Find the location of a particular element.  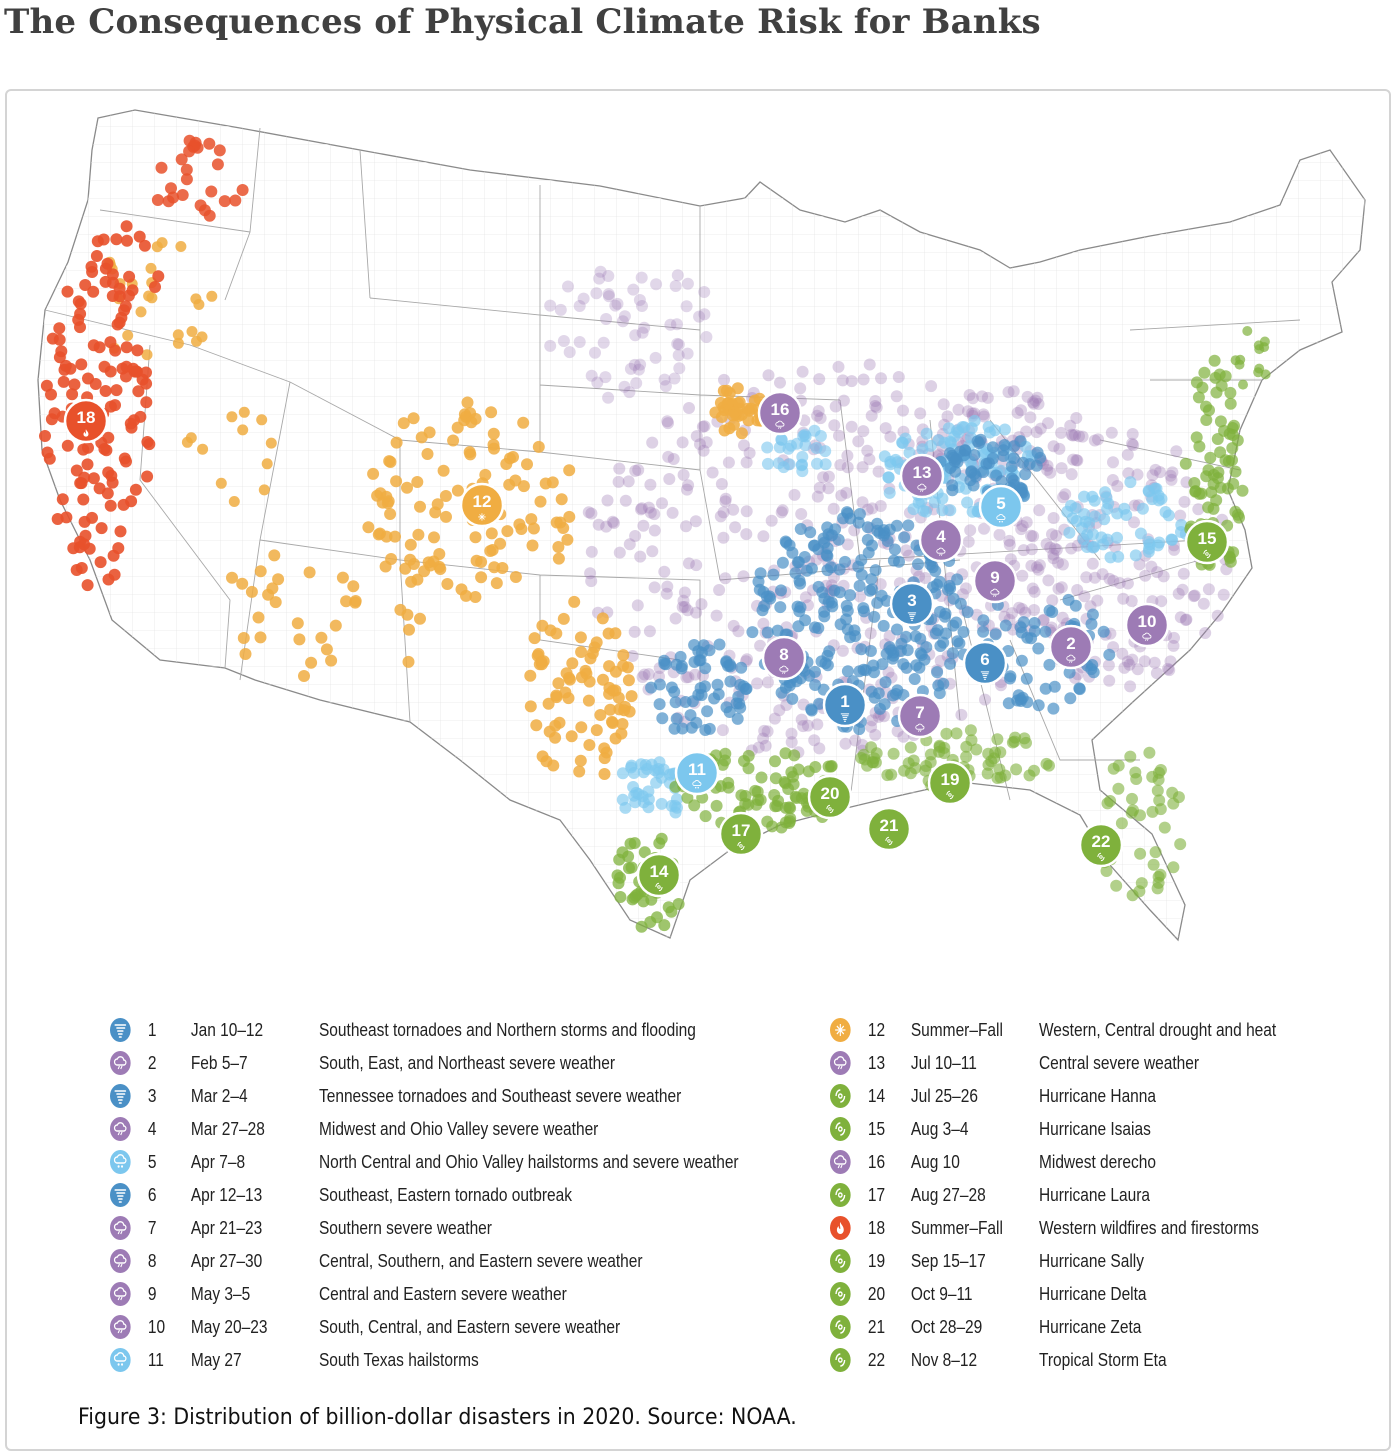

event-marker-12: 12 is located at coordinates (482, 505).